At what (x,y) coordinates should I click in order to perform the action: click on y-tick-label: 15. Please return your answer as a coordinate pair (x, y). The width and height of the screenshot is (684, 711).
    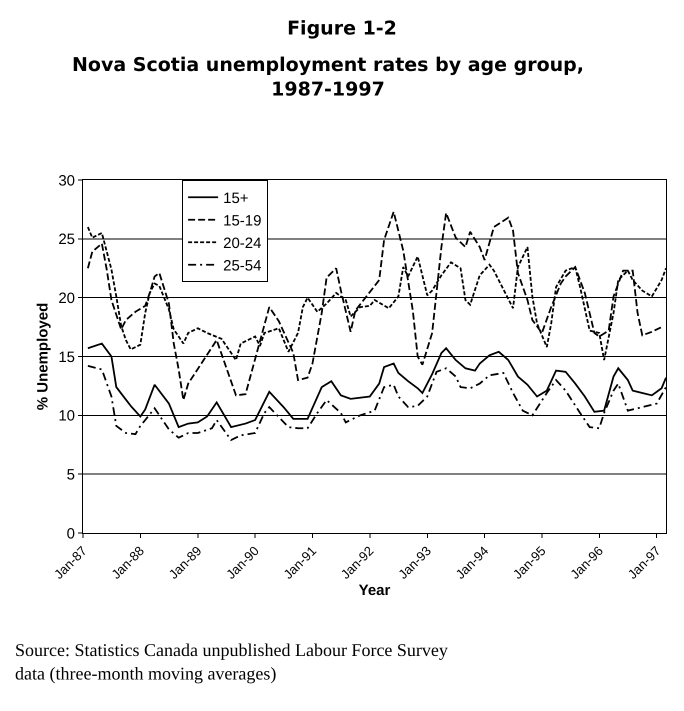
    Looking at the image, I should click on (66, 357).